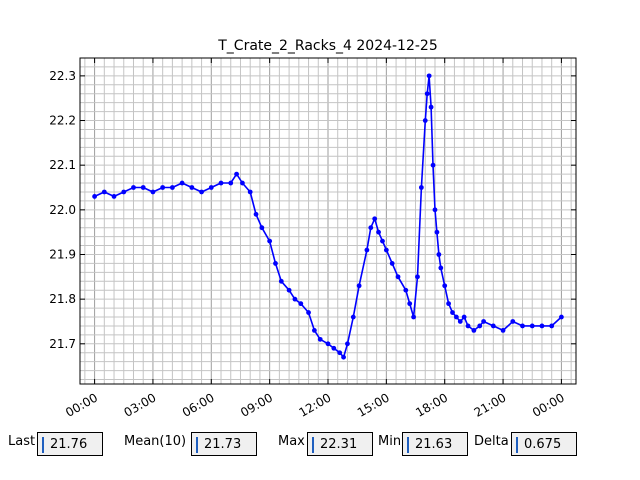 The image size is (640, 480). What do you see at coordinates (544, 444) in the screenshot?
I see `delta-value-field: 0.675` at bounding box center [544, 444].